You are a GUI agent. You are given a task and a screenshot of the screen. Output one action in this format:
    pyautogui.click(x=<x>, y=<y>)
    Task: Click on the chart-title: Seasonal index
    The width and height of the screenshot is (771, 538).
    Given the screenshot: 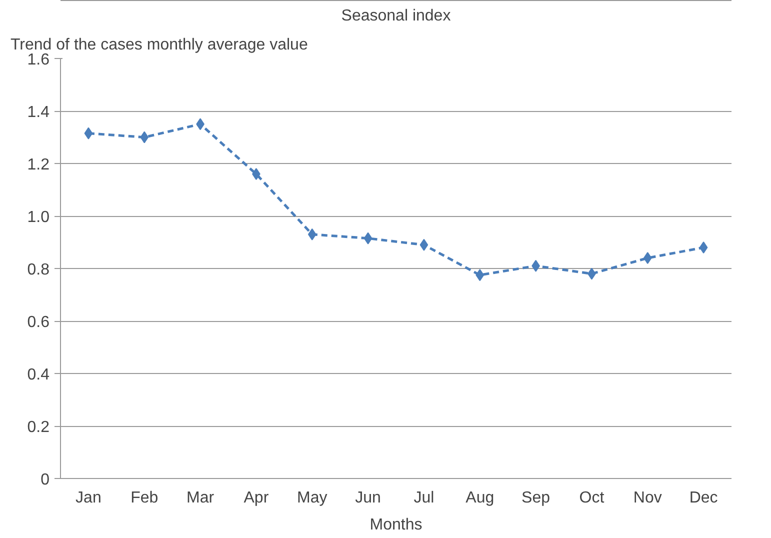 What is the action you would take?
    pyautogui.click(x=396, y=16)
    